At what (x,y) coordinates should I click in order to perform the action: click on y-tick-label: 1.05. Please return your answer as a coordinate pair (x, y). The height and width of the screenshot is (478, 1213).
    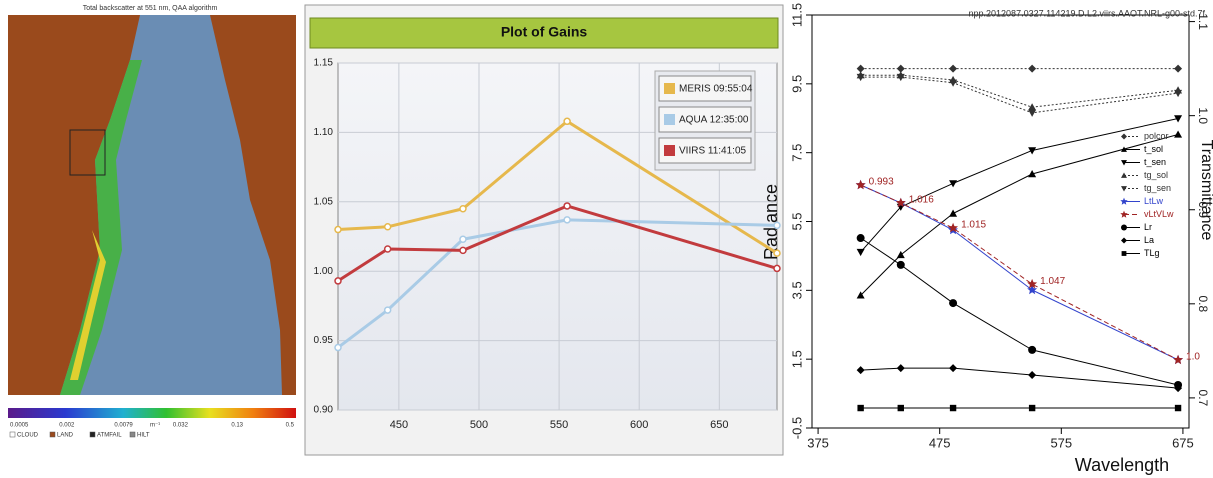
    Looking at the image, I should click on (324, 201).